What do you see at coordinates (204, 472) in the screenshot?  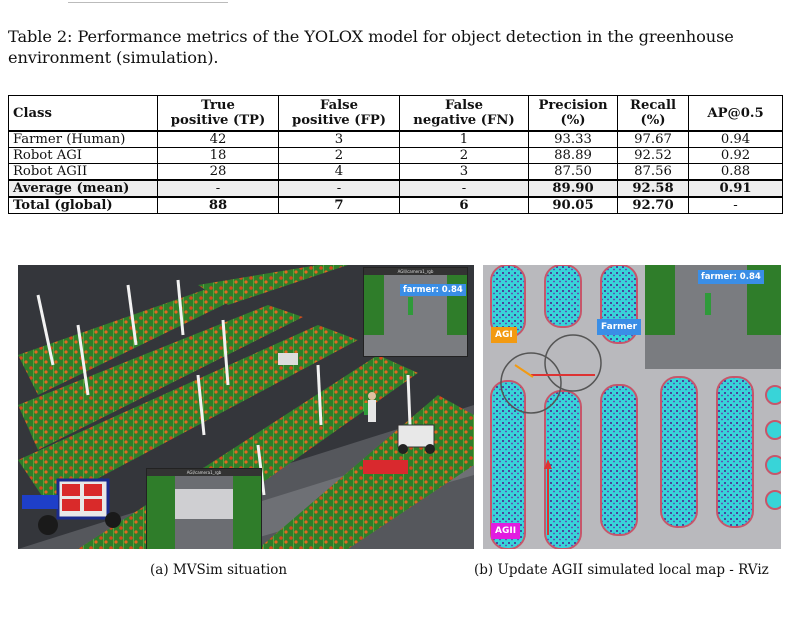 I see `camera-window-title: AGI/camera1_rgb` at bounding box center [204, 472].